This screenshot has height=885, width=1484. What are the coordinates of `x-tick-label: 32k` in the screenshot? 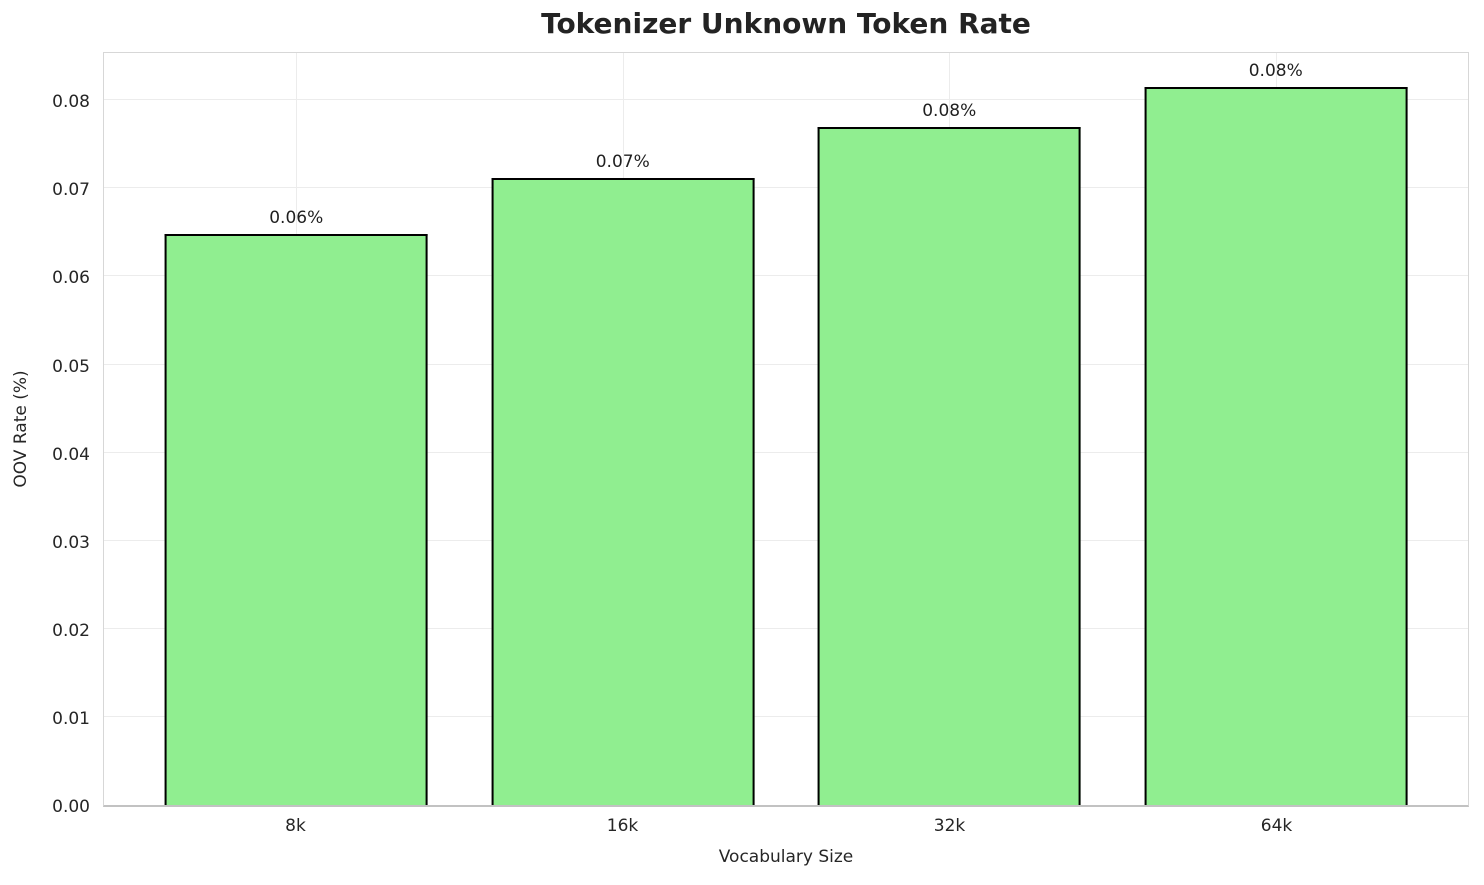 It's located at (949, 826).